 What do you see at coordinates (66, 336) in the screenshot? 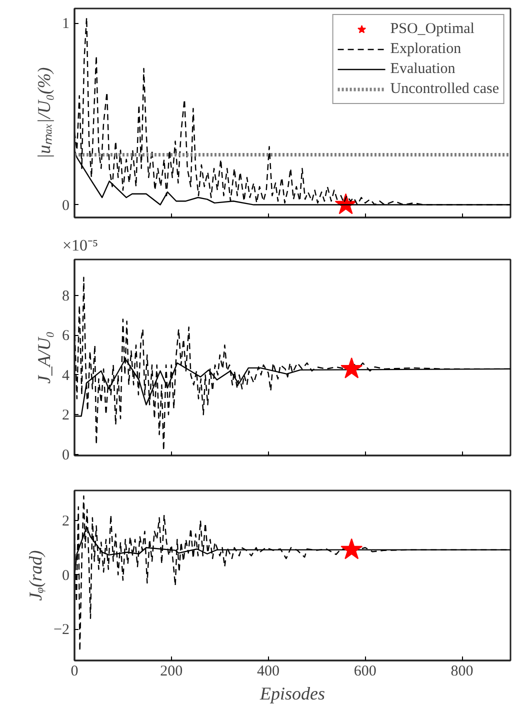
I see `y-tick-label: 6` at bounding box center [66, 336].